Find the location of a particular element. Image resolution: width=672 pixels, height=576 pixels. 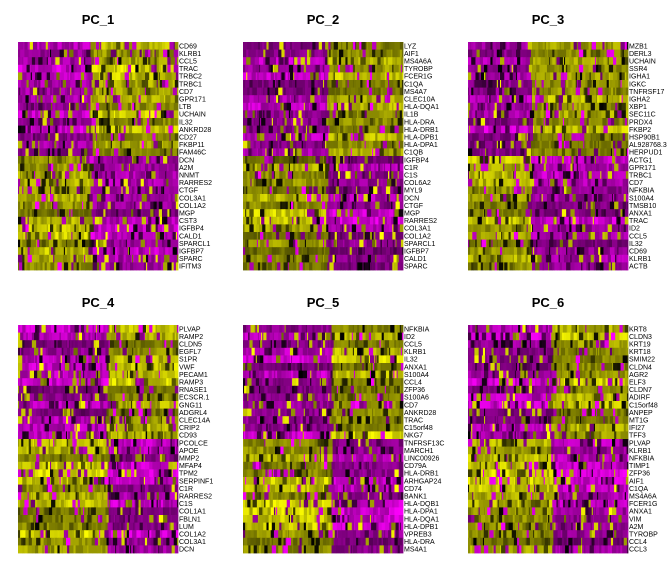

heatmap-row is located at coordinates (548, 129).